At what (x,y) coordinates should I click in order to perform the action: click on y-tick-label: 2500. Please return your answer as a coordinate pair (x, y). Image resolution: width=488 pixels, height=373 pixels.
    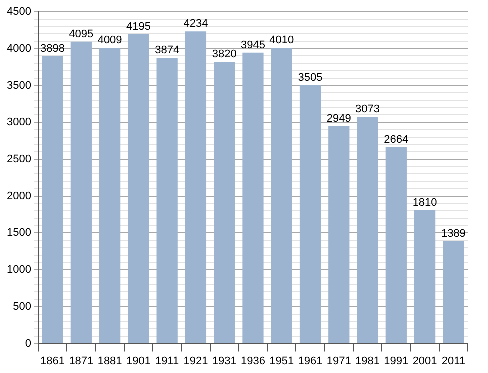
    Looking at the image, I should click on (19, 160).